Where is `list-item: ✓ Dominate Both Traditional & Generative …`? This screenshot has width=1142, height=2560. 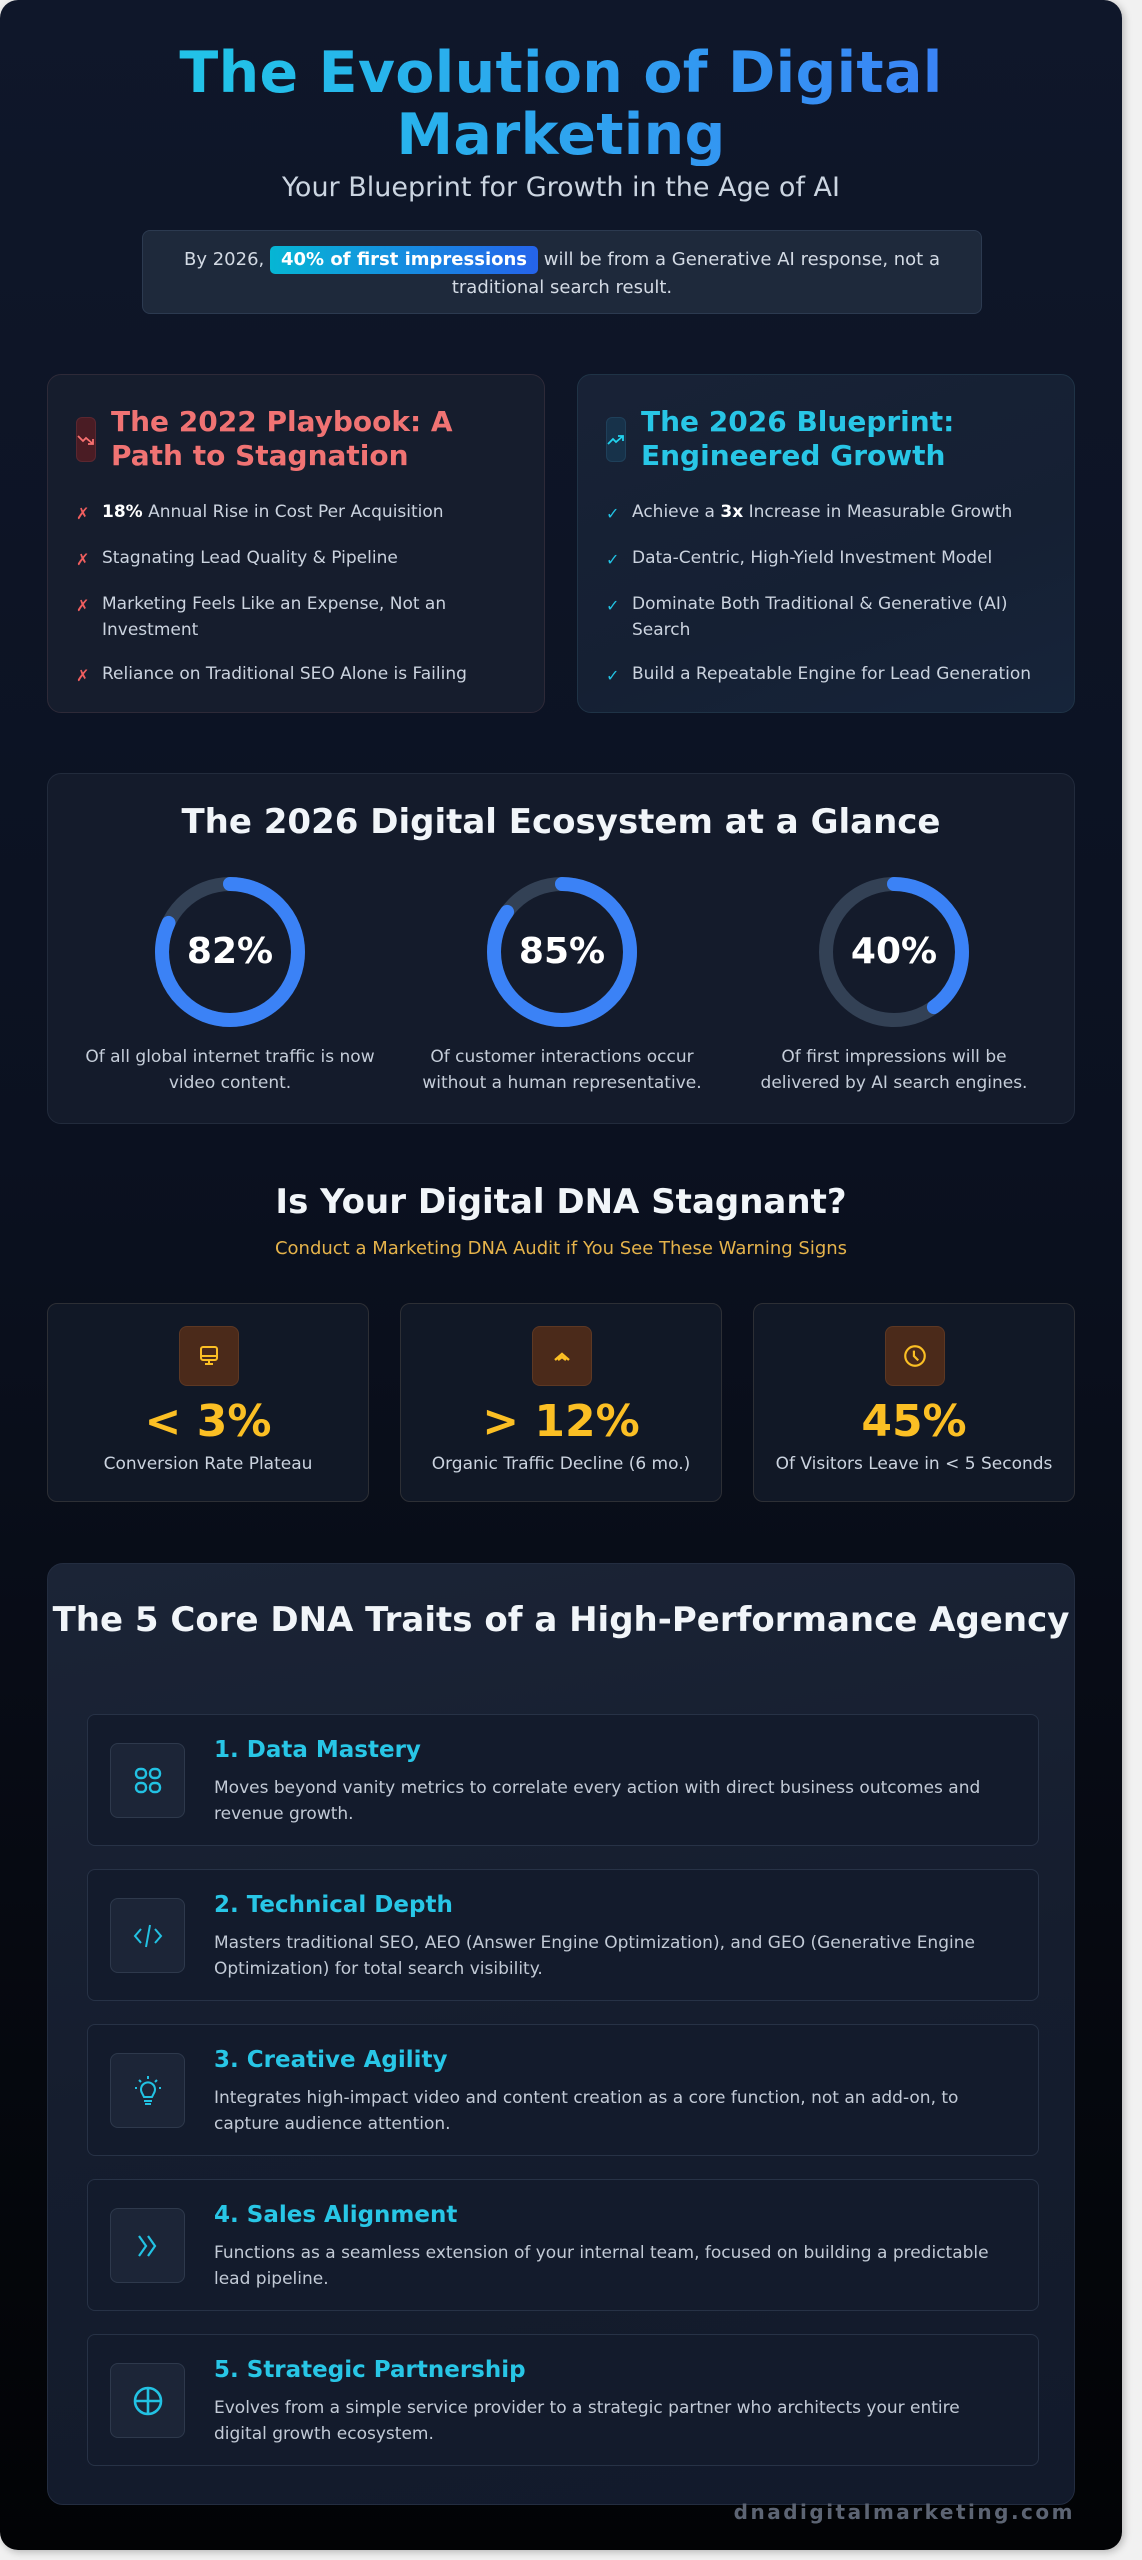
list-item: ✓ Dominate Both Traditional & Generative … is located at coordinates (830, 617).